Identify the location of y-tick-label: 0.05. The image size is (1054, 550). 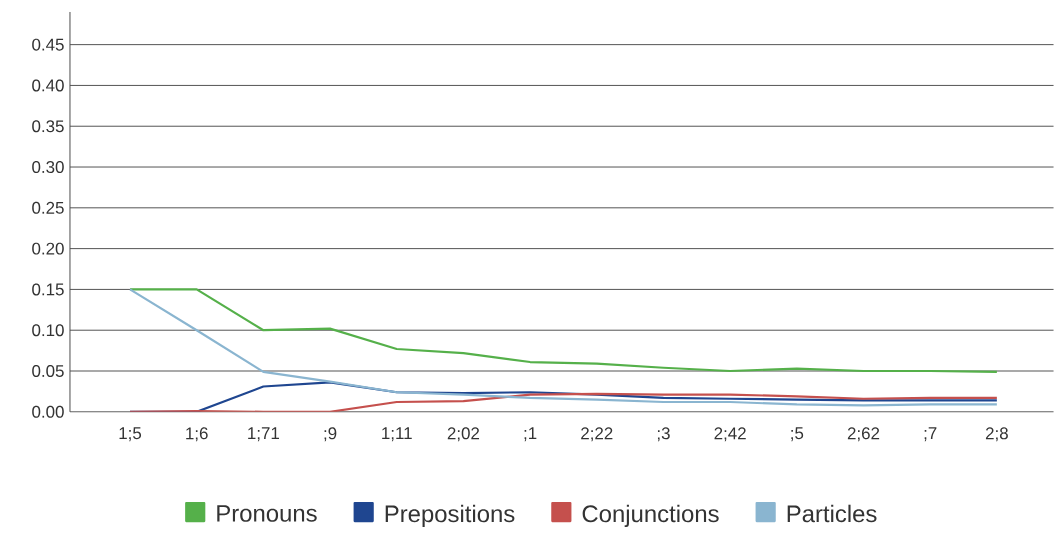
(48, 371).